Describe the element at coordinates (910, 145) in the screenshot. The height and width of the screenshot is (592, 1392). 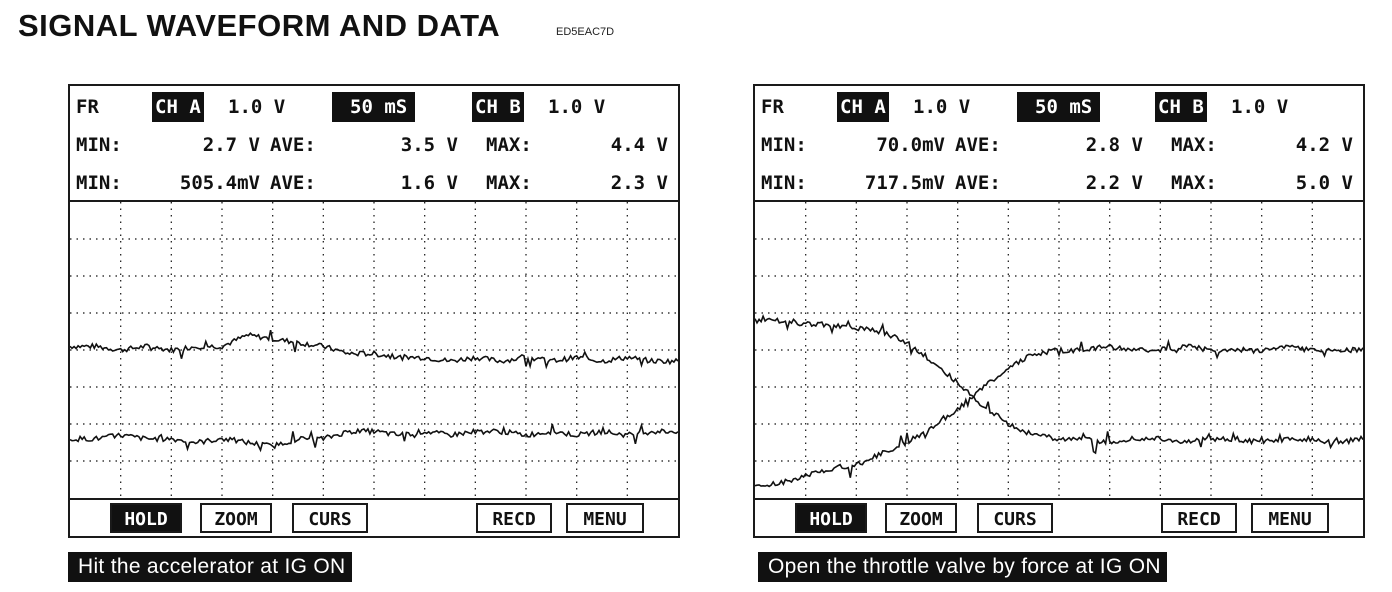
I see `min-value: 70.0mV` at that location.